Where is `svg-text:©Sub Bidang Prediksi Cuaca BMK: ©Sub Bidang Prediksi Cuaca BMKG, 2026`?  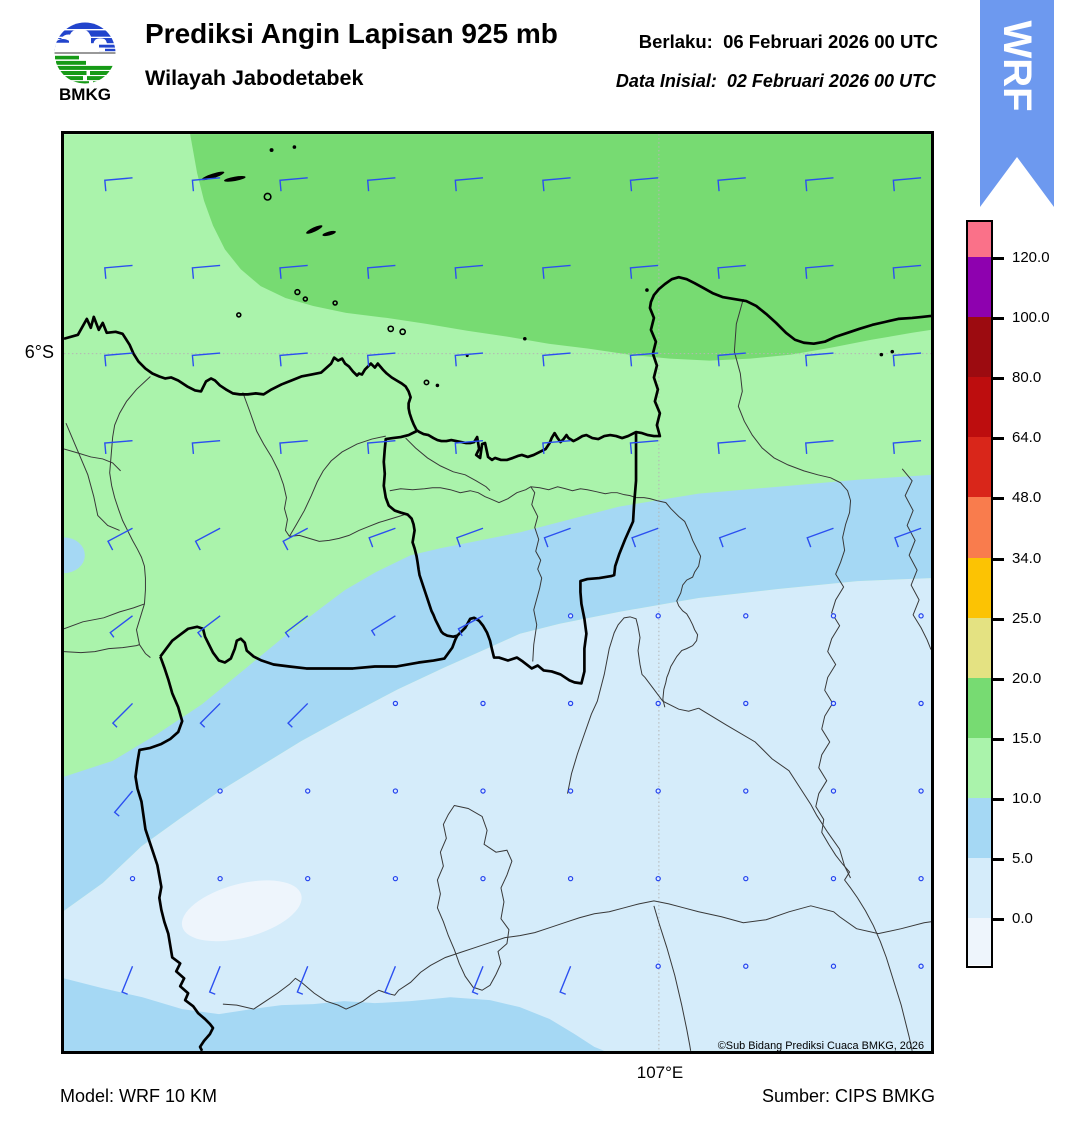 svg-text:©Sub Bidang Prediksi Cuaca BMK: ©Sub Bidang Prediksi Cuaca BMKG, 2026 is located at coordinates (821, 1045).